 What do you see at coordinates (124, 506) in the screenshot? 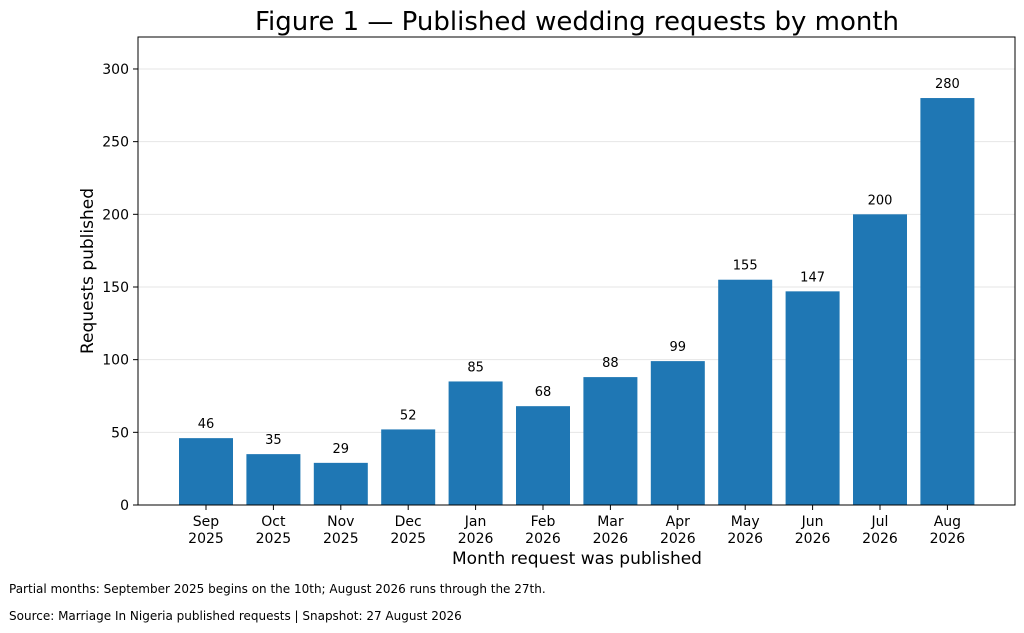
I see `y-tick-label: 0` at bounding box center [124, 506].